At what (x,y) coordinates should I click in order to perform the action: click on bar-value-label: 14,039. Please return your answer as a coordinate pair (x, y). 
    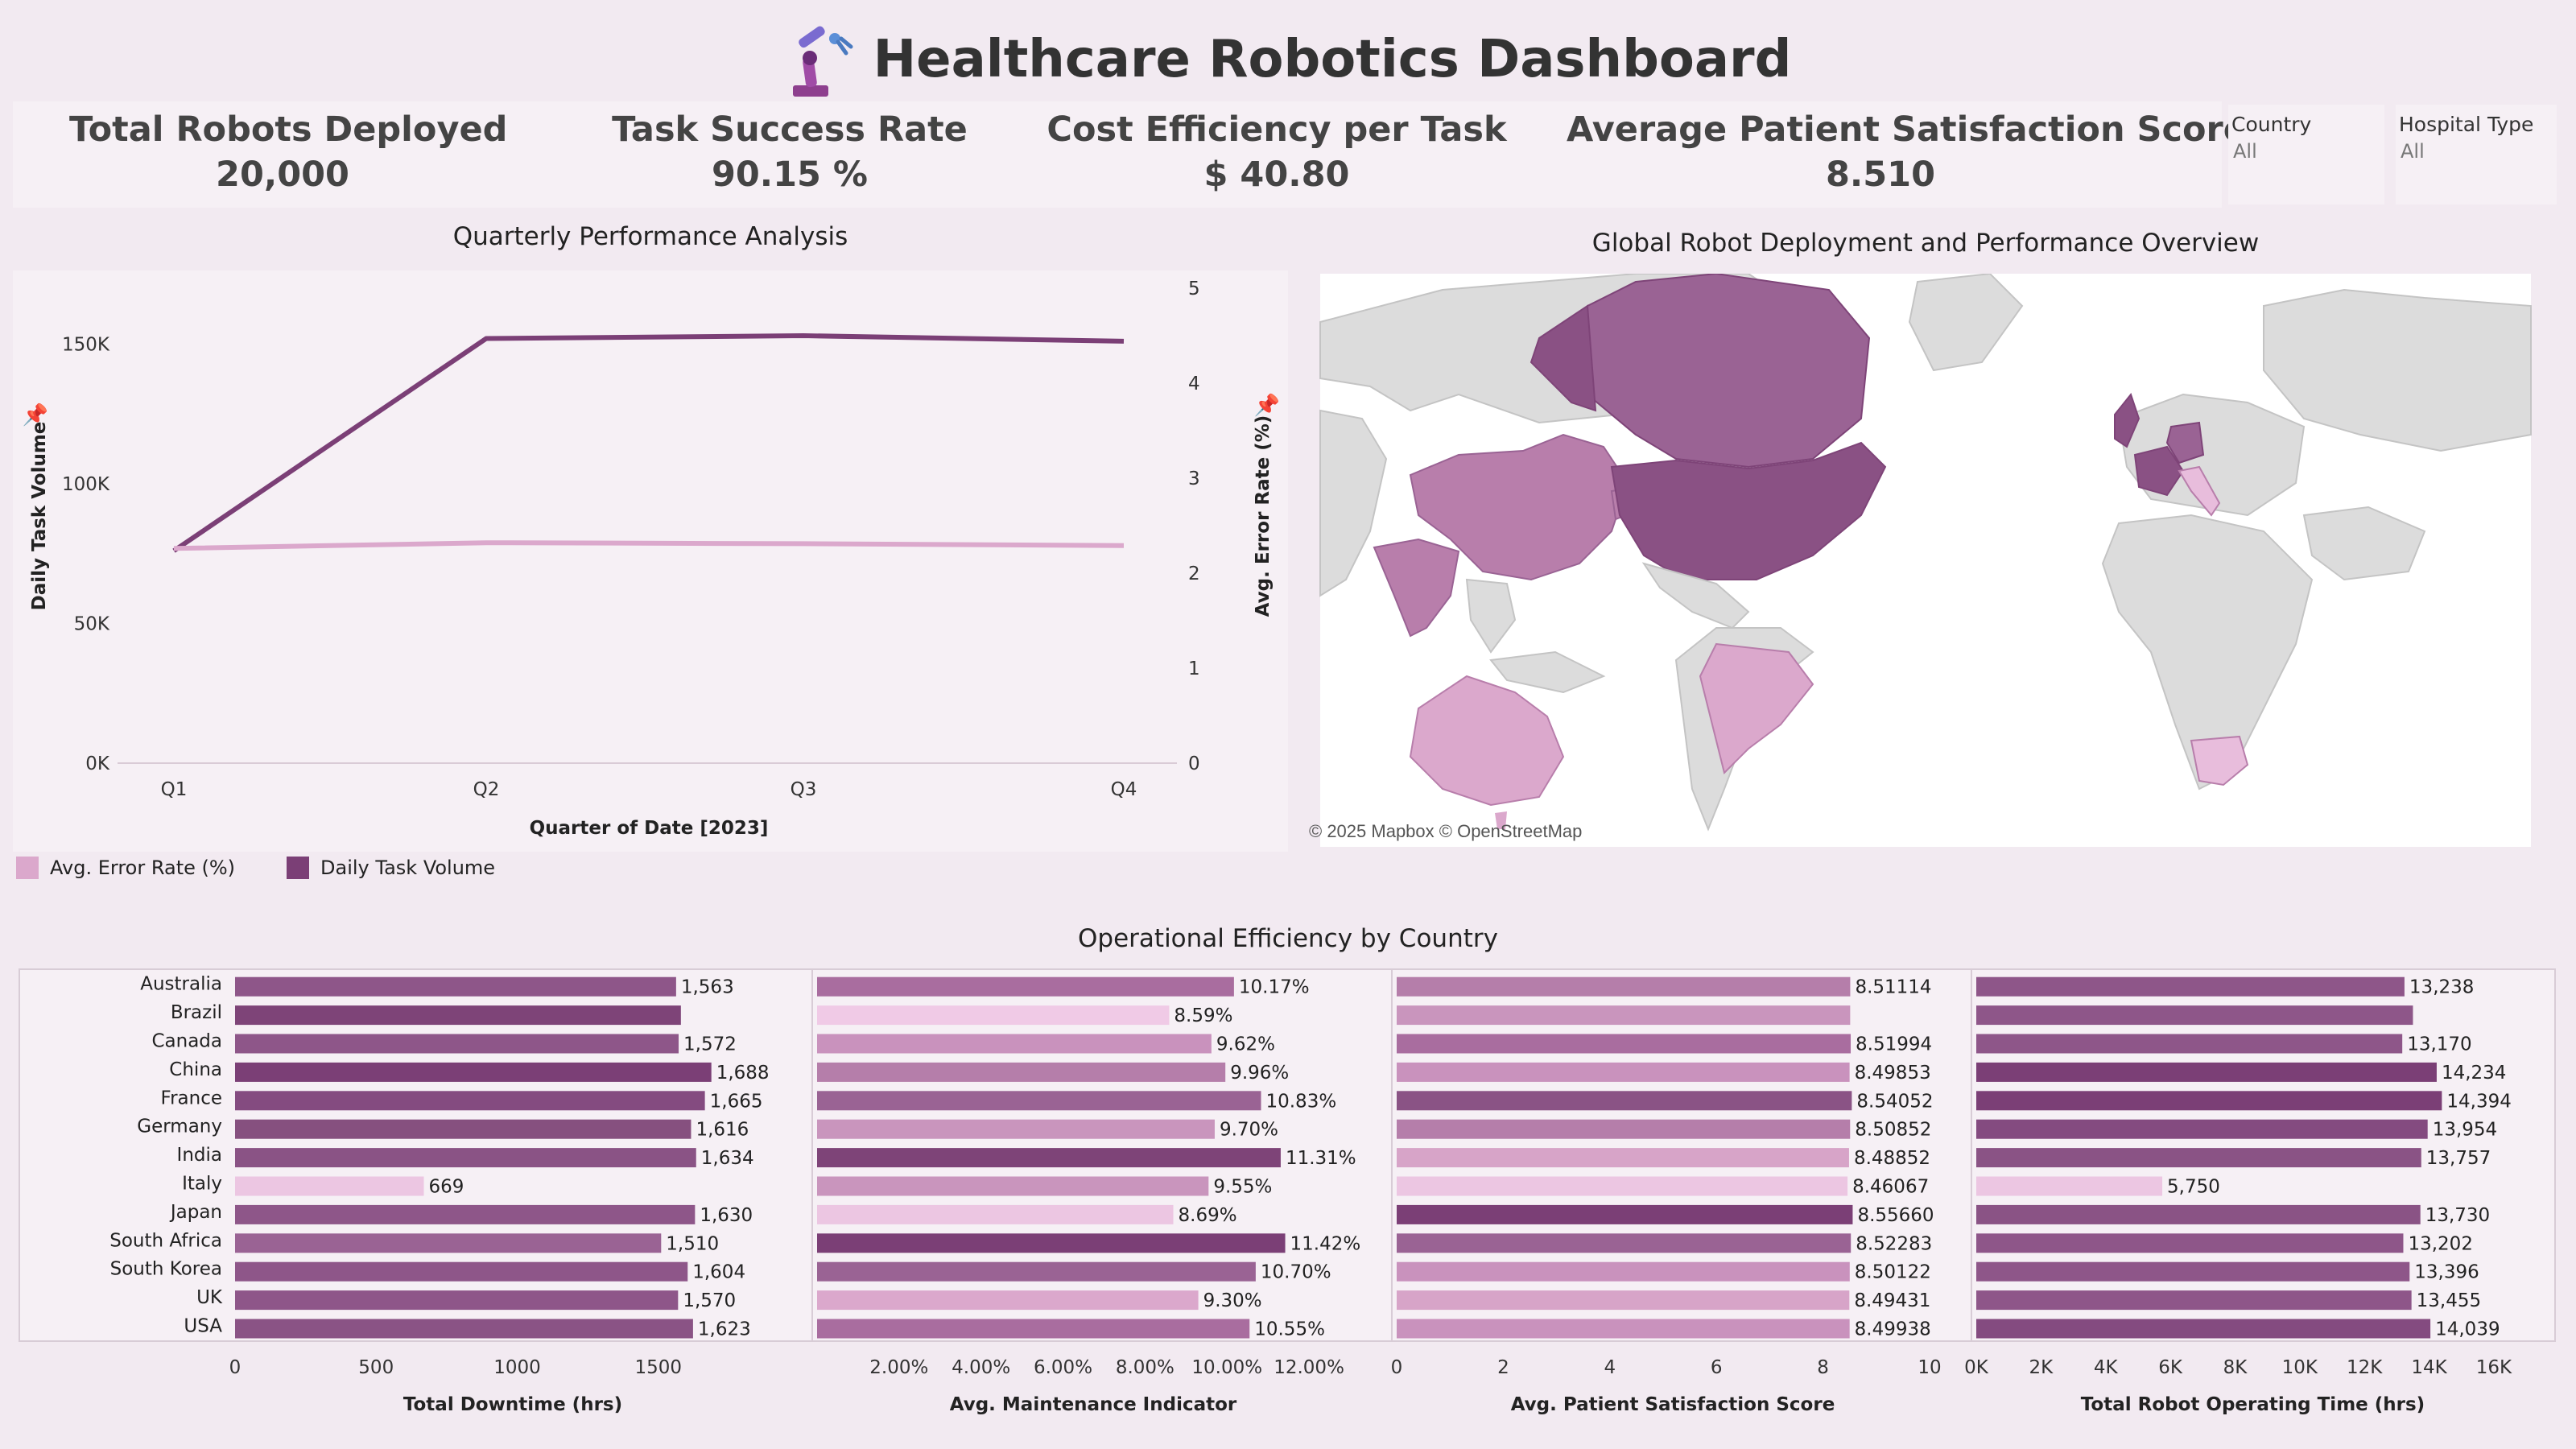
    Looking at the image, I should click on (2467, 1329).